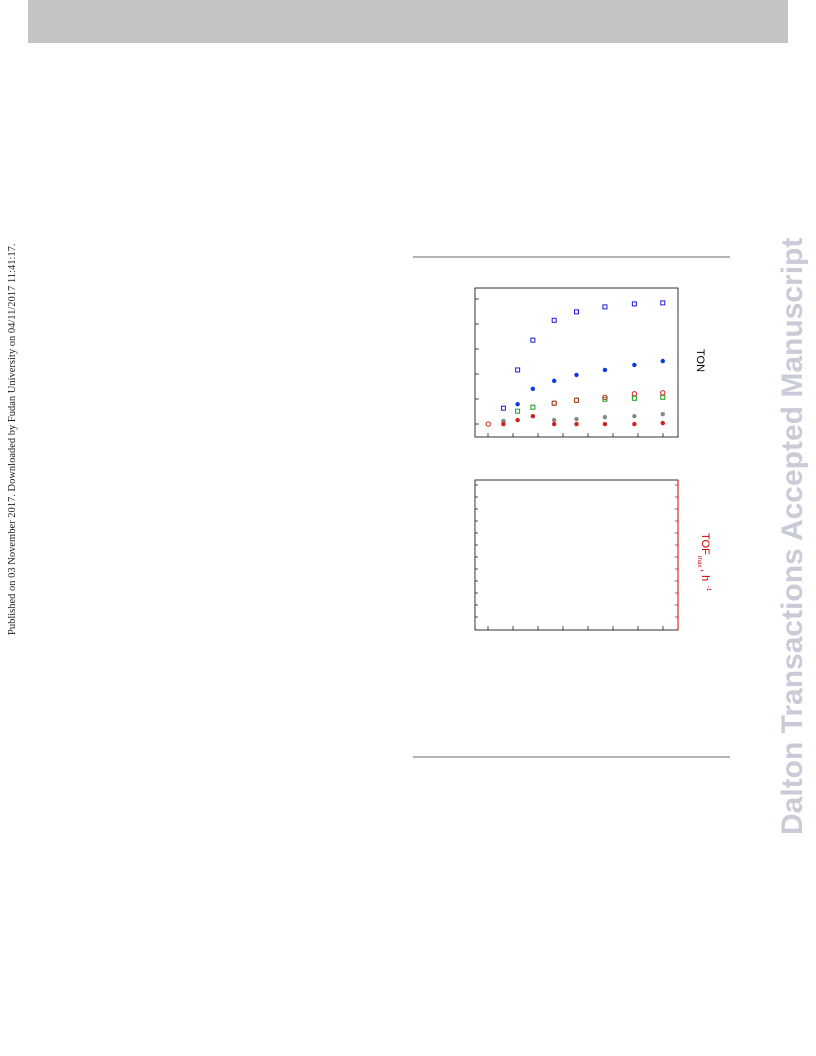 Image resolution: width=816 pixels, height=1056 pixels. What do you see at coordinates (705, 544) in the screenshot?
I see `y2-label-main: TOF` at bounding box center [705, 544].